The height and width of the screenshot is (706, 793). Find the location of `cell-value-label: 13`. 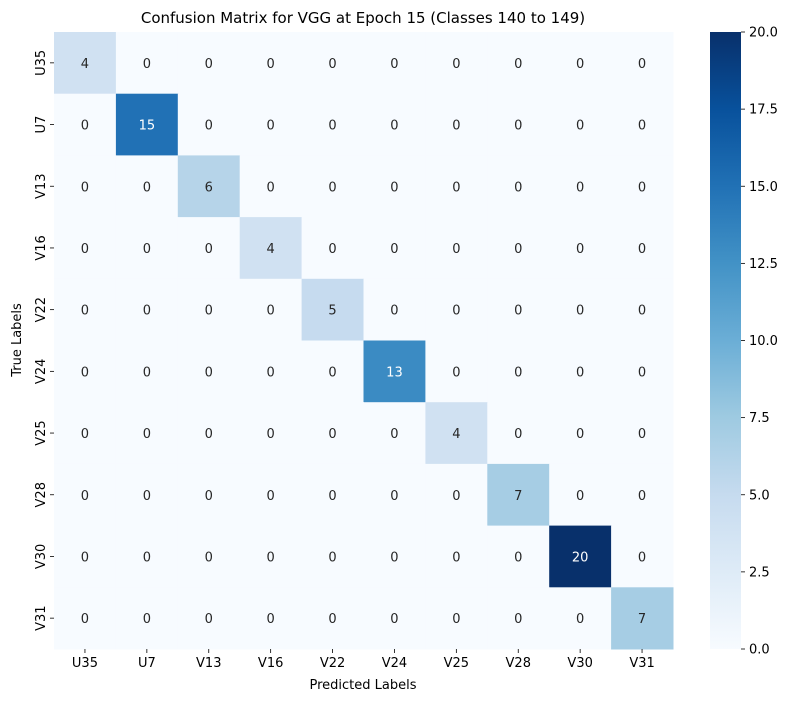

cell-value-label: 13 is located at coordinates (394, 372).